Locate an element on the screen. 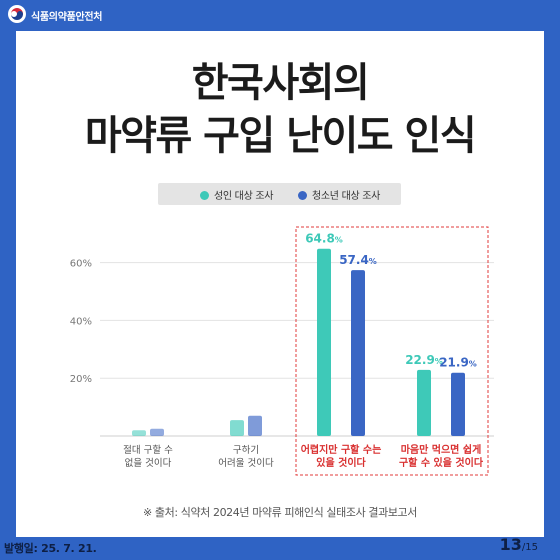 Image resolution: width=560 pixels, height=560 pixels. x-tick-label: 없을 것이다 is located at coordinates (148, 463).